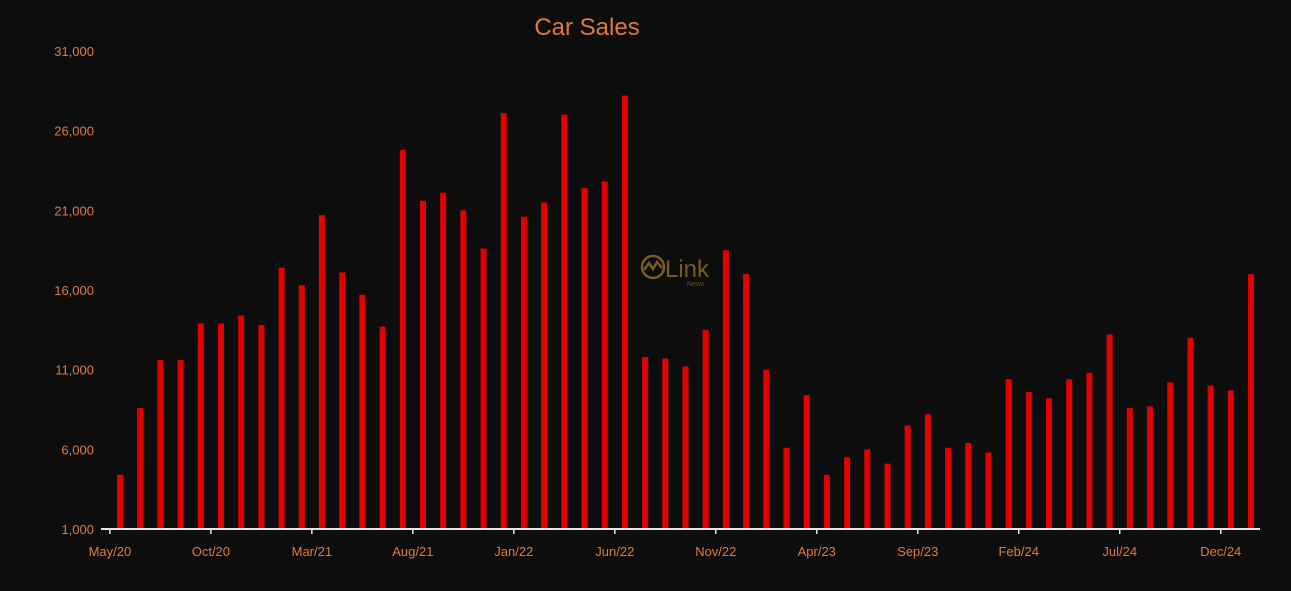 The image size is (1291, 591). I want to click on x-tick-label: Oct/20, so click(211, 551).